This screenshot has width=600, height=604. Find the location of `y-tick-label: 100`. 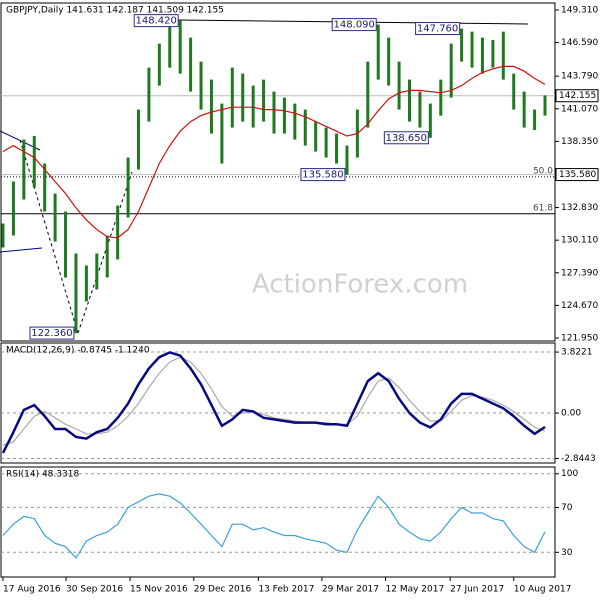

y-tick-label: 100 is located at coordinates (569, 474).